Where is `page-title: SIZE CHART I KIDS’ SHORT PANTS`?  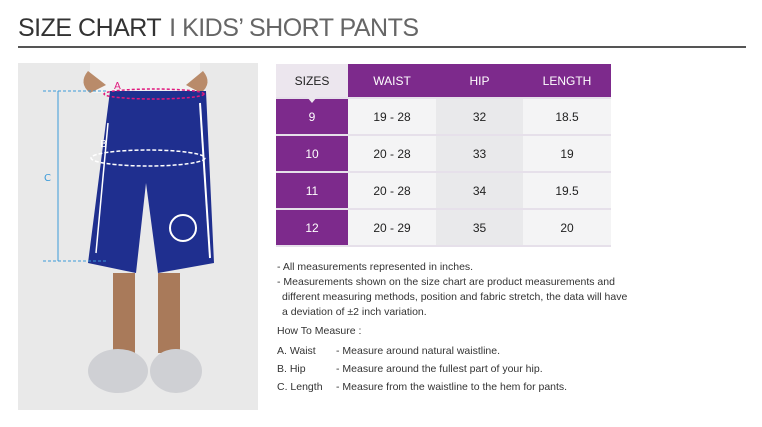
page-title: SIZE CHART I KIDS’ SHORT PANTS is located at coordinates (218, 28).